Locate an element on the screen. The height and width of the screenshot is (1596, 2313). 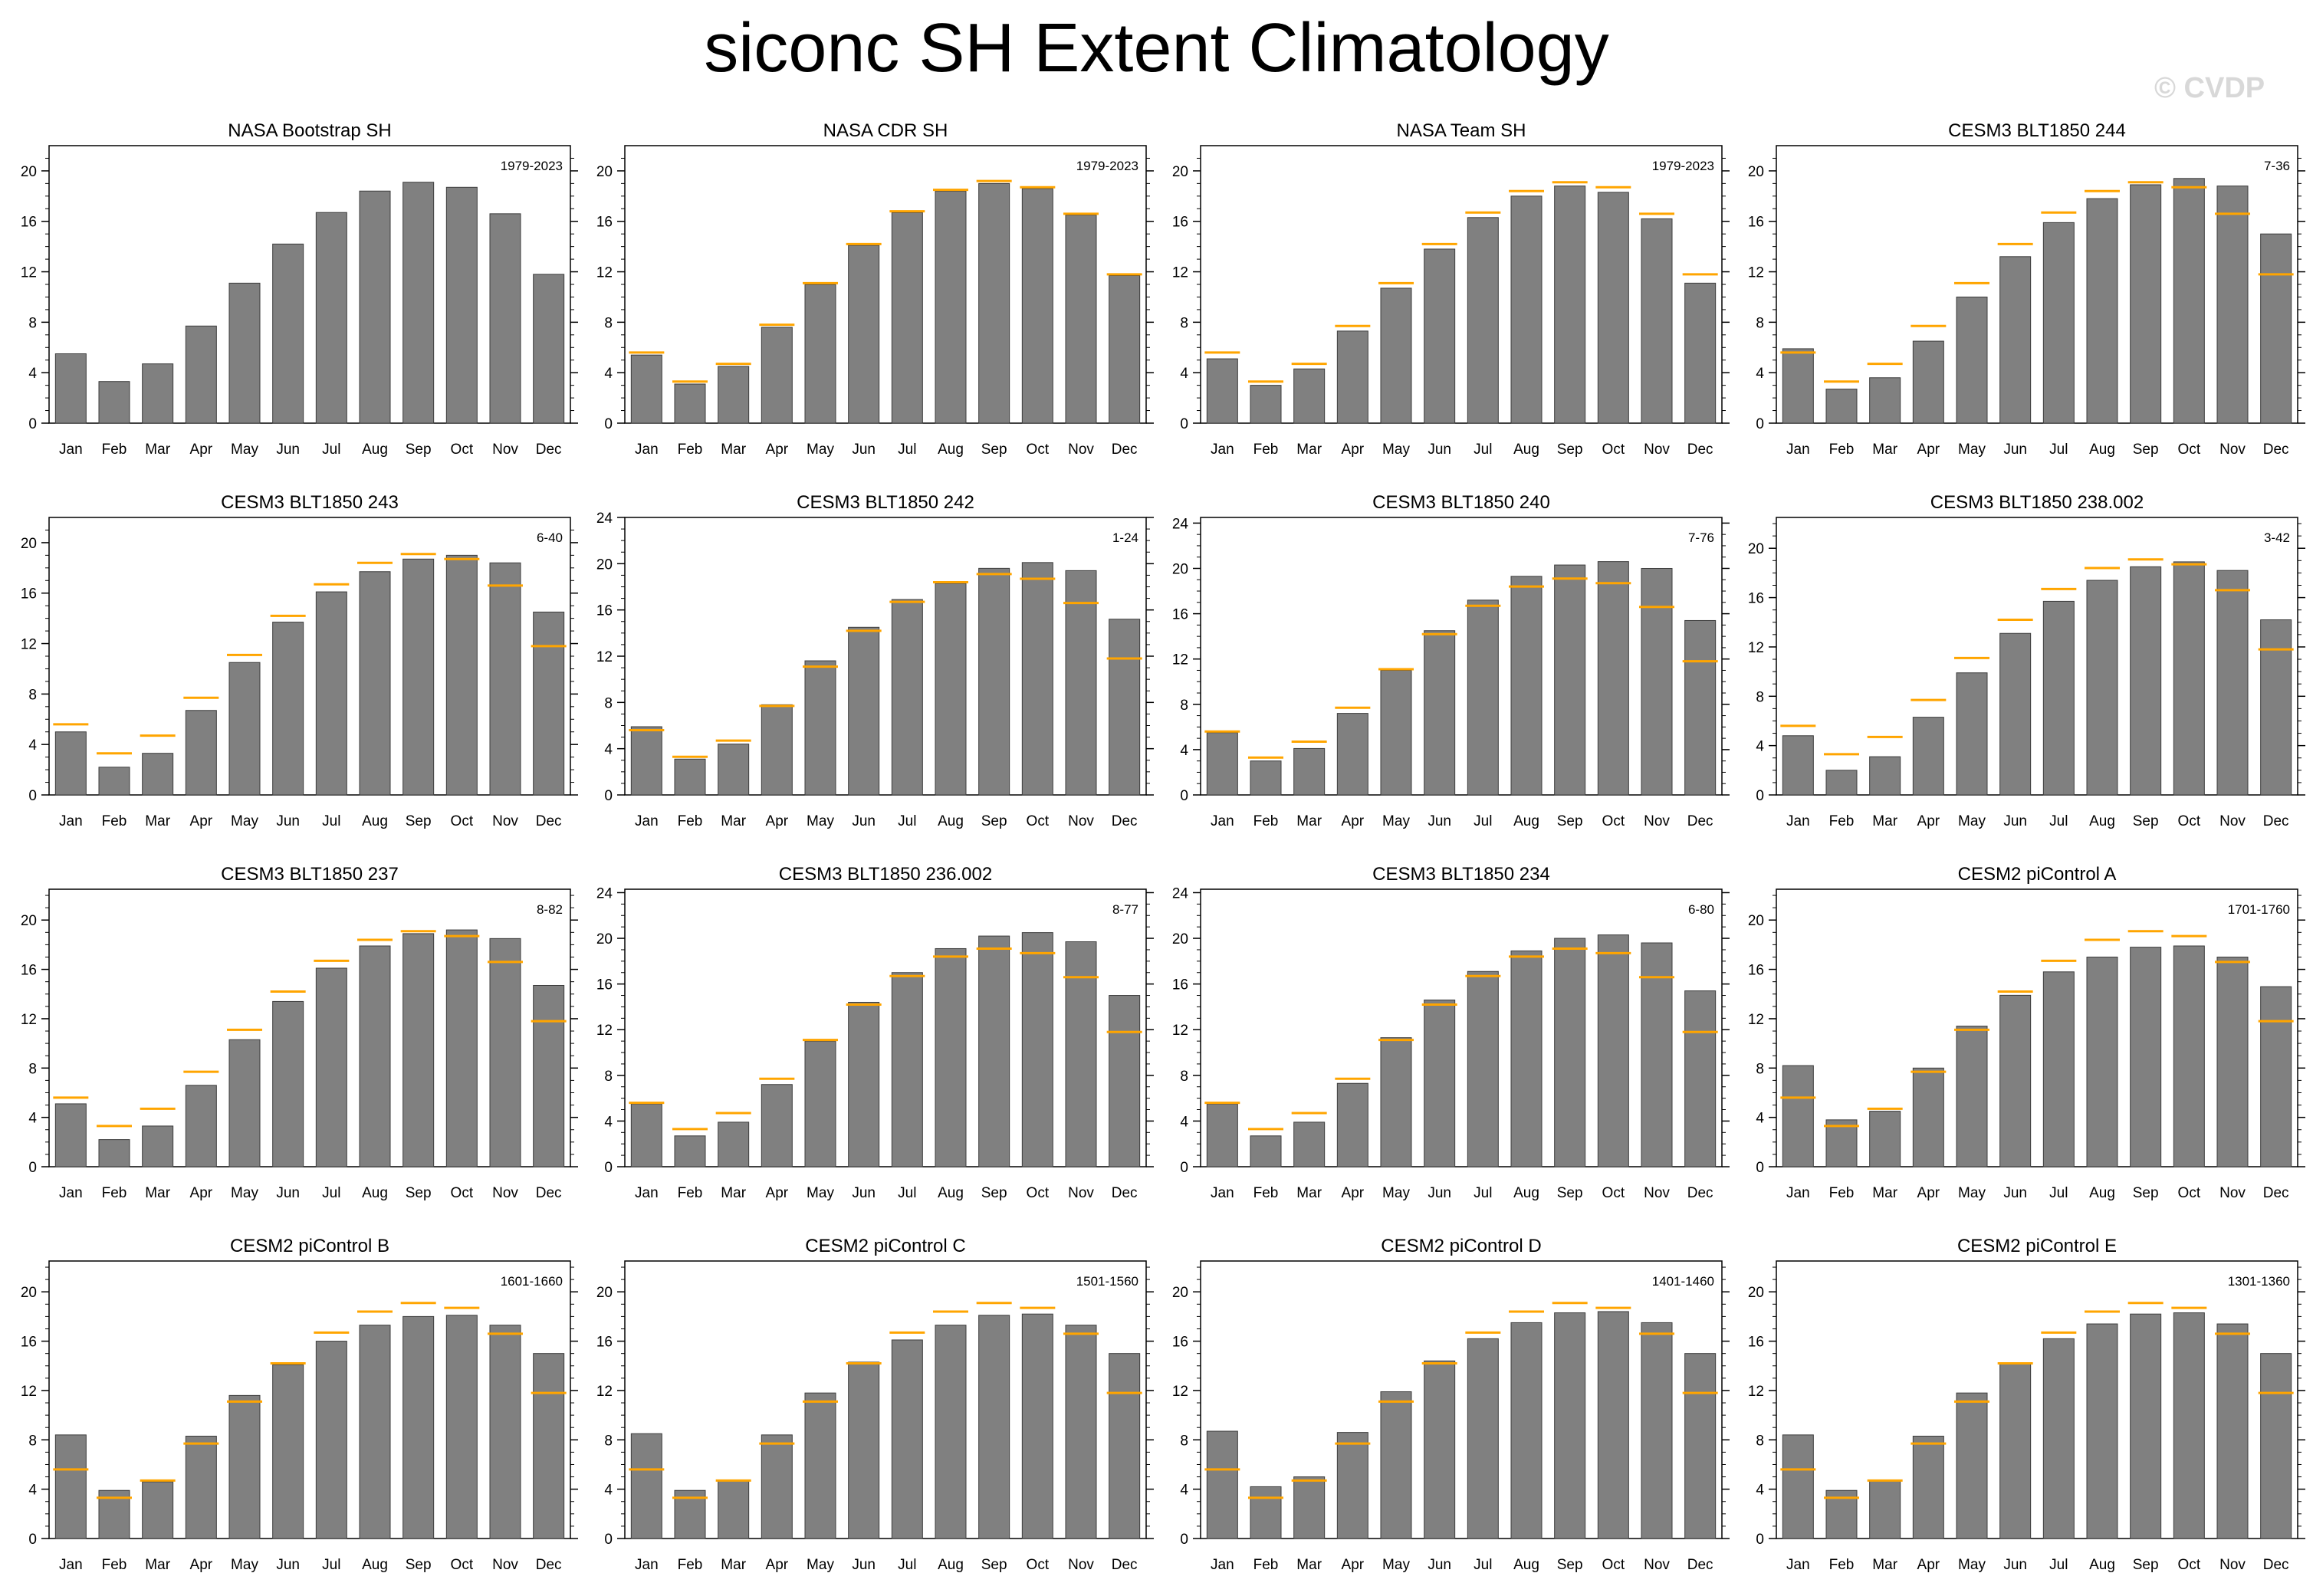
period-label: 7-76 is located at coordinates (1701, 537).